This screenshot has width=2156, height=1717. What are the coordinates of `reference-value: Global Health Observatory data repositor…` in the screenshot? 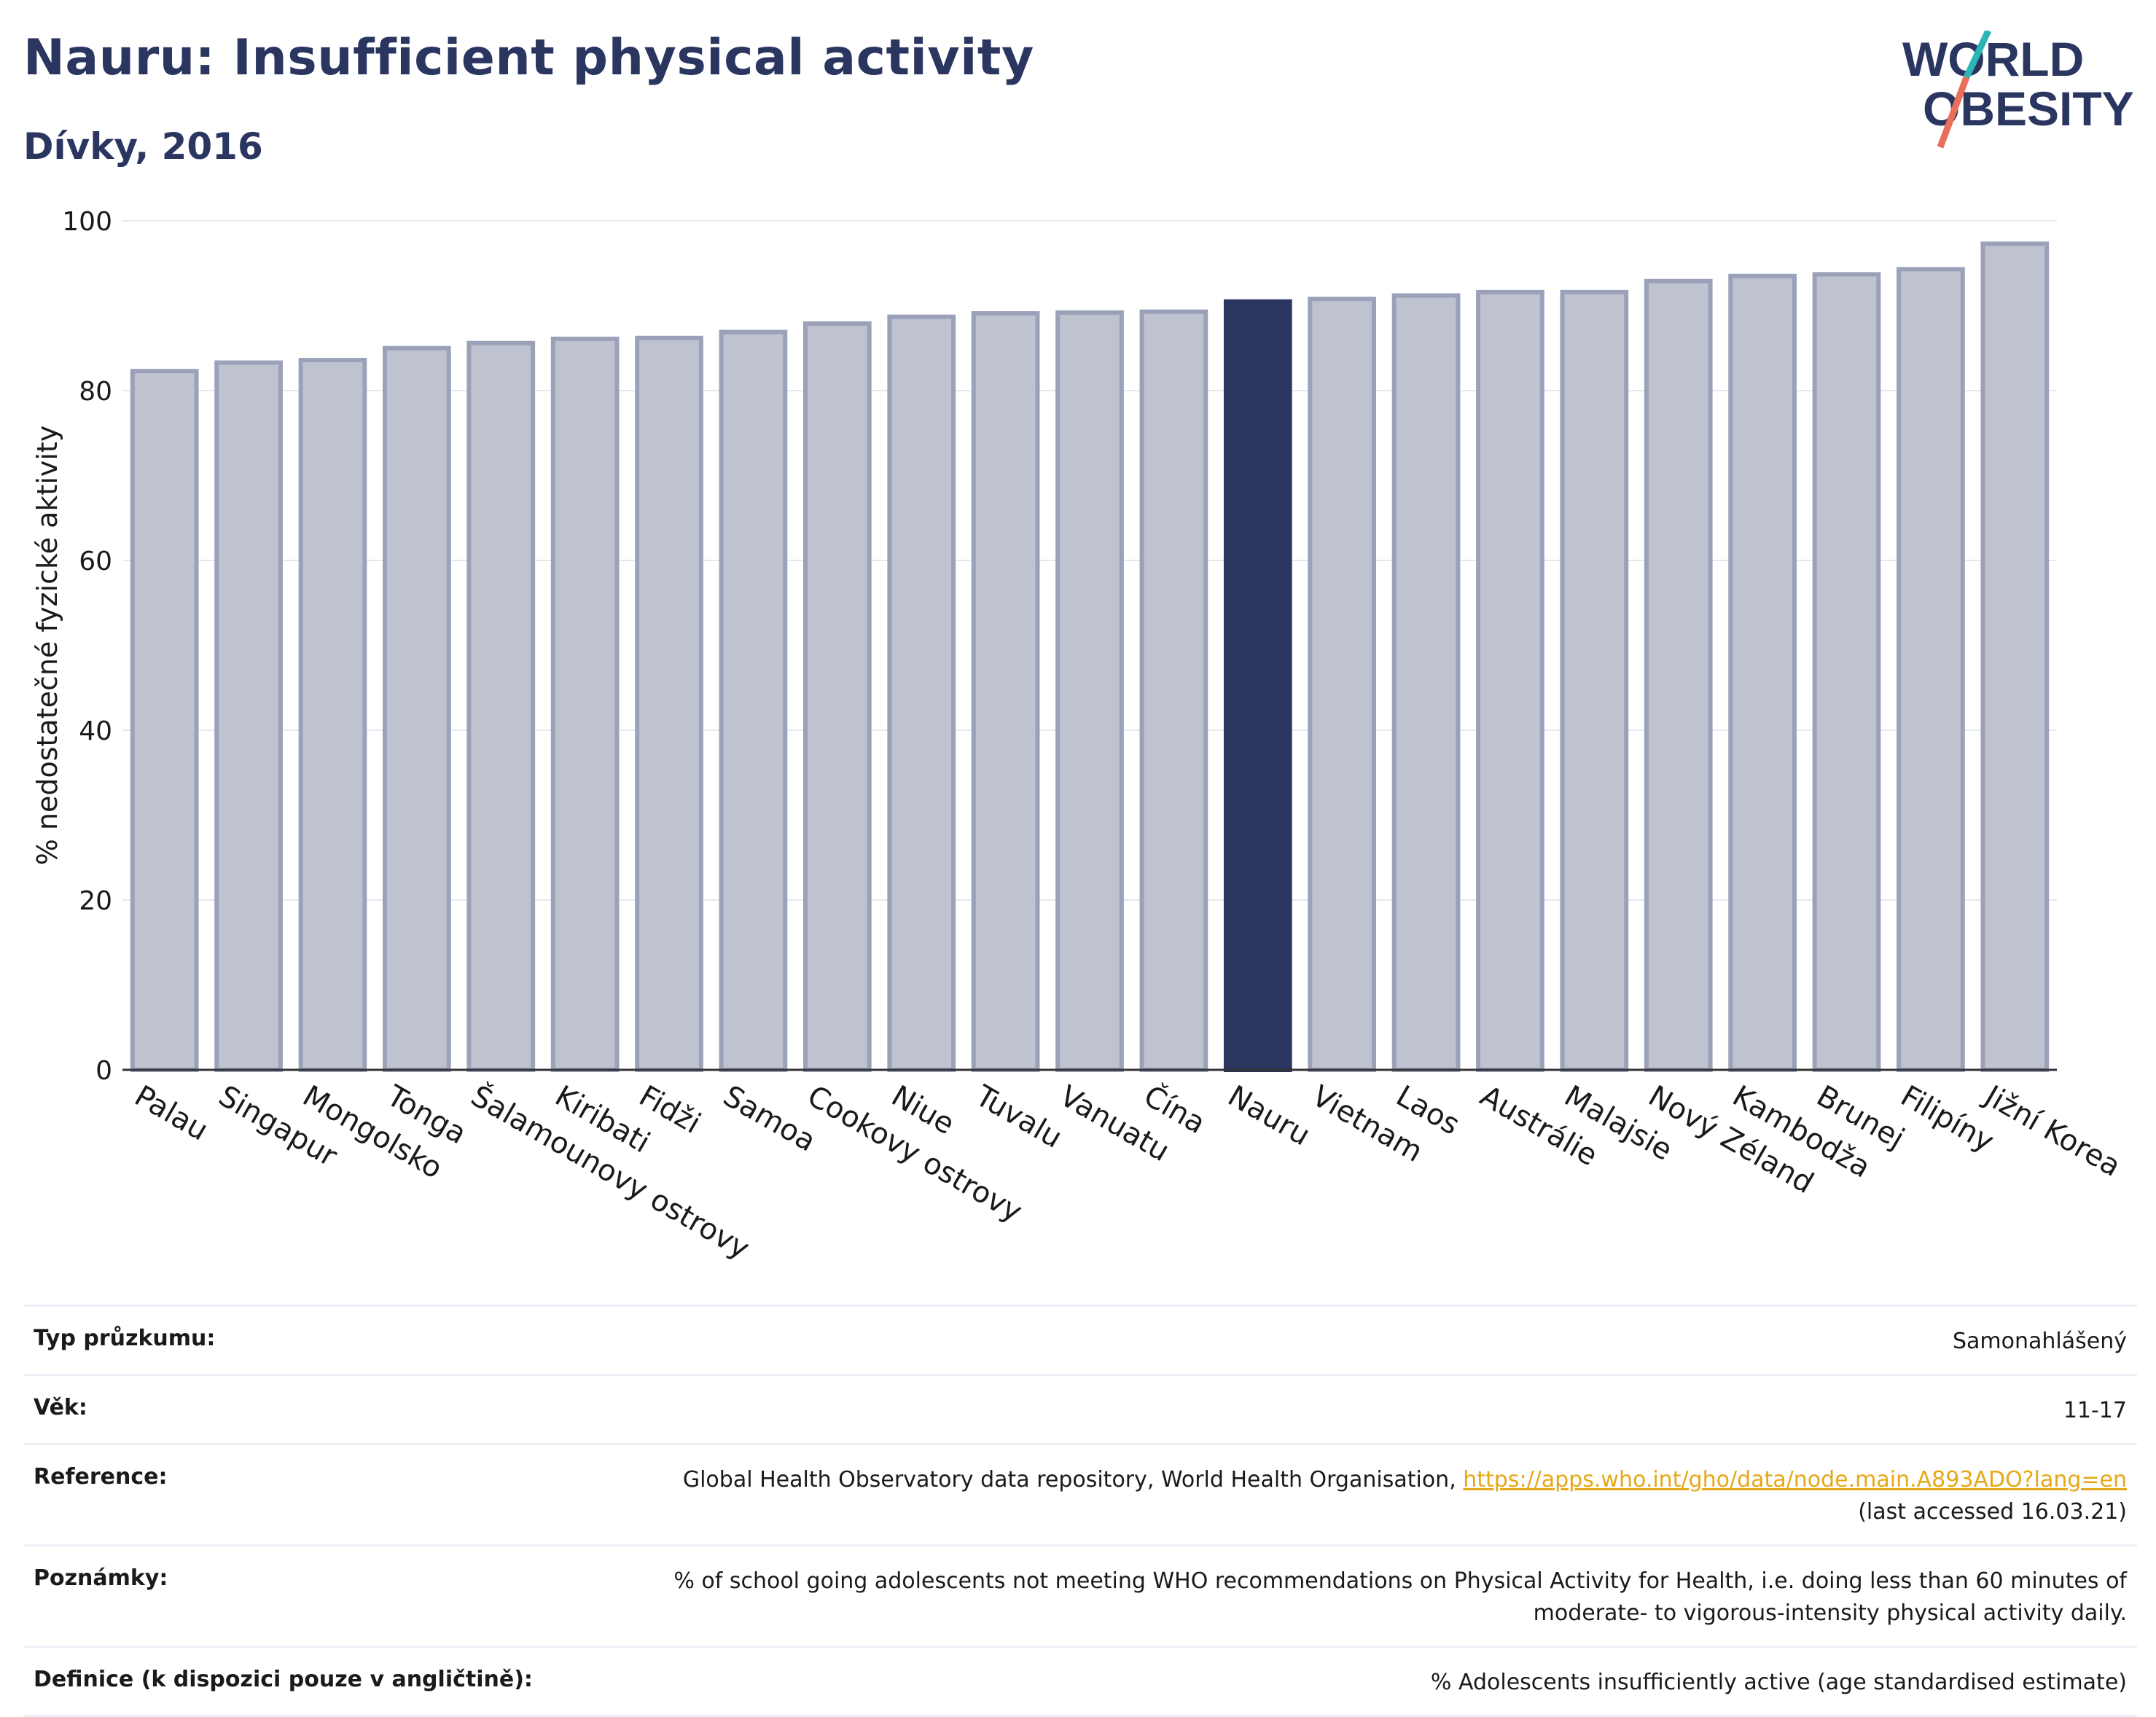 It's located at (1405, 1496).